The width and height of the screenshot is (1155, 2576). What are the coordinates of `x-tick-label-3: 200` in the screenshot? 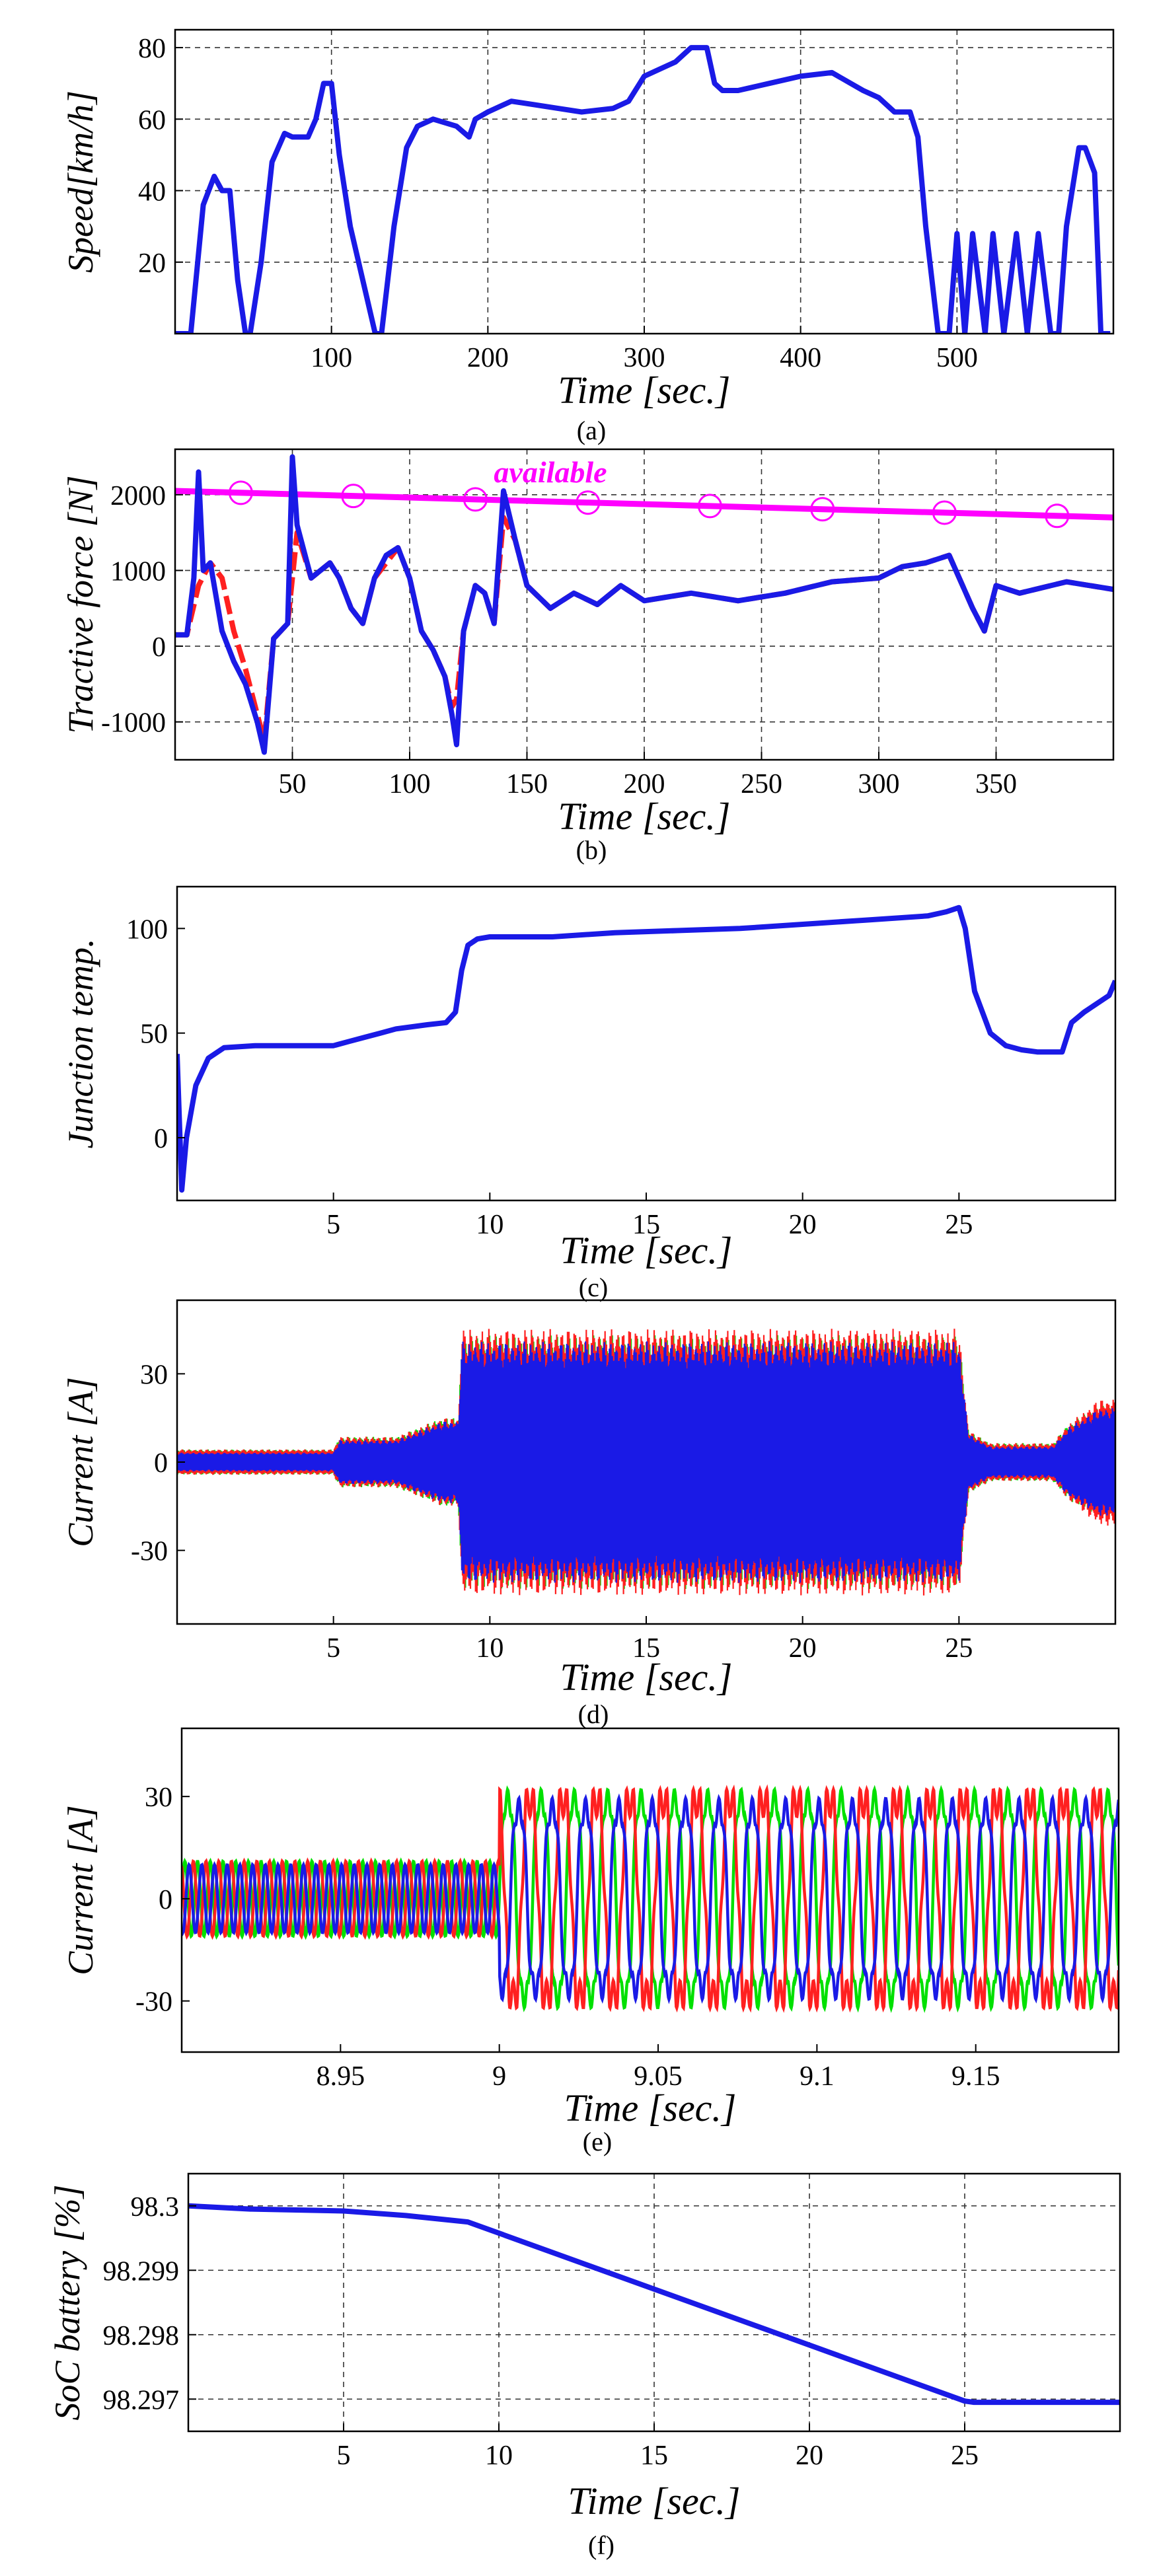 It's located at (644, 784).